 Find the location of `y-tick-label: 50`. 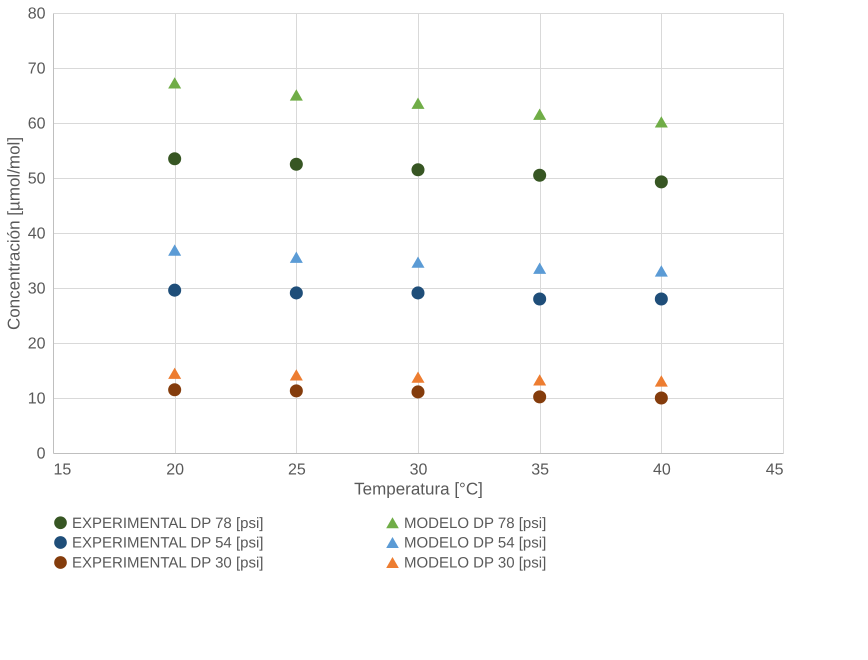

y-tick-label: 50 is located at coordinates (37, 179).